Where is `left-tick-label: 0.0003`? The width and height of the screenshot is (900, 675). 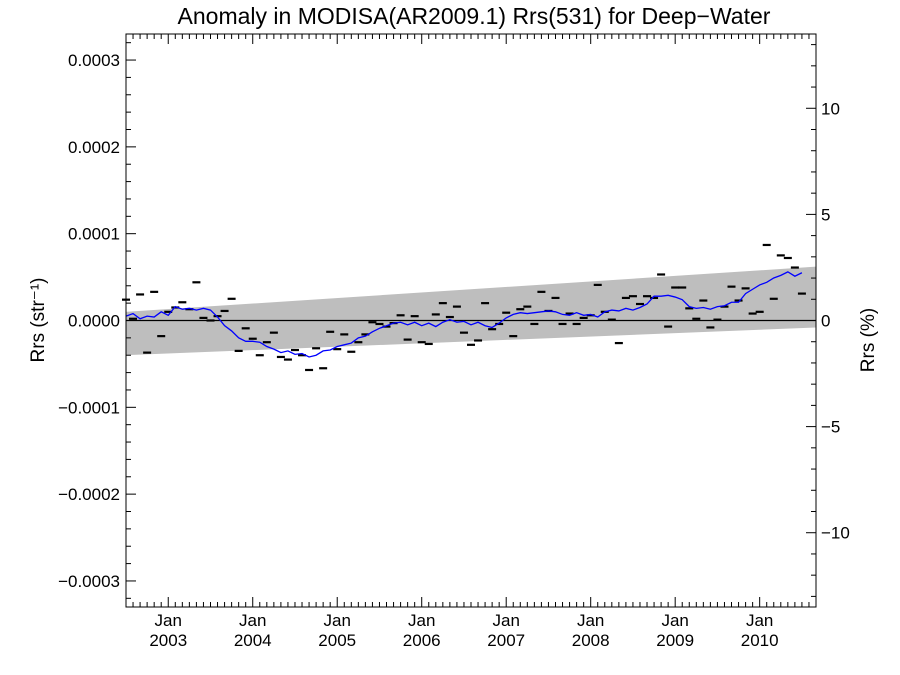
left-tick-label: 0.0003 is located at coordinates (94, 60).